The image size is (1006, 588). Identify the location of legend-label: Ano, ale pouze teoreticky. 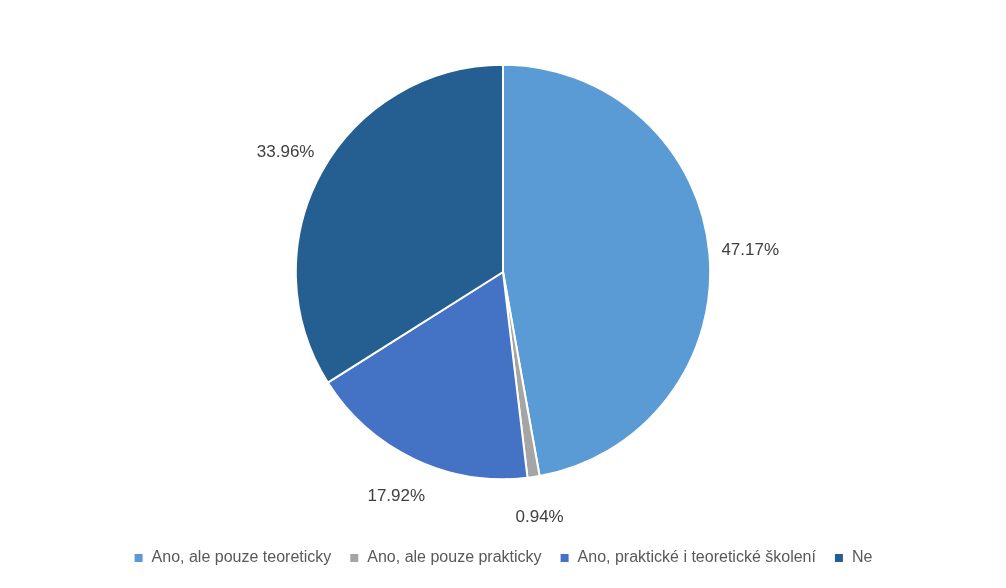
(241, 557).